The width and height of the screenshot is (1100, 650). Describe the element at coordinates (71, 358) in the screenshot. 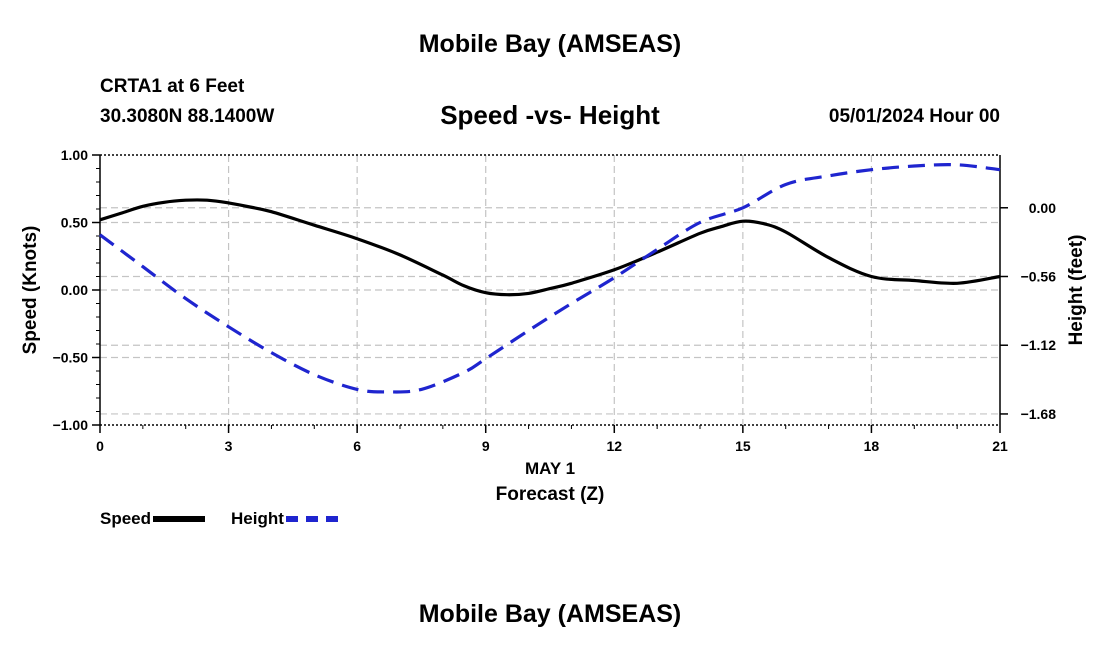

I see `left-tick-label: −0.50` at that location.